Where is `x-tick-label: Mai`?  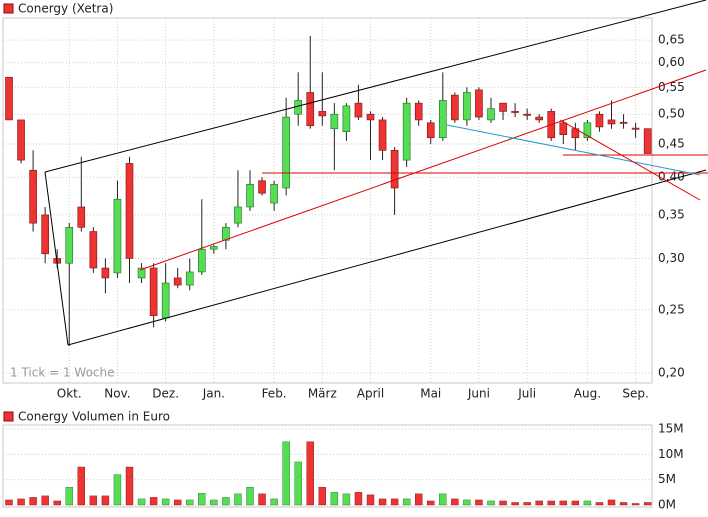
x-tick-label: Mai is located at coordinates (430, 394).